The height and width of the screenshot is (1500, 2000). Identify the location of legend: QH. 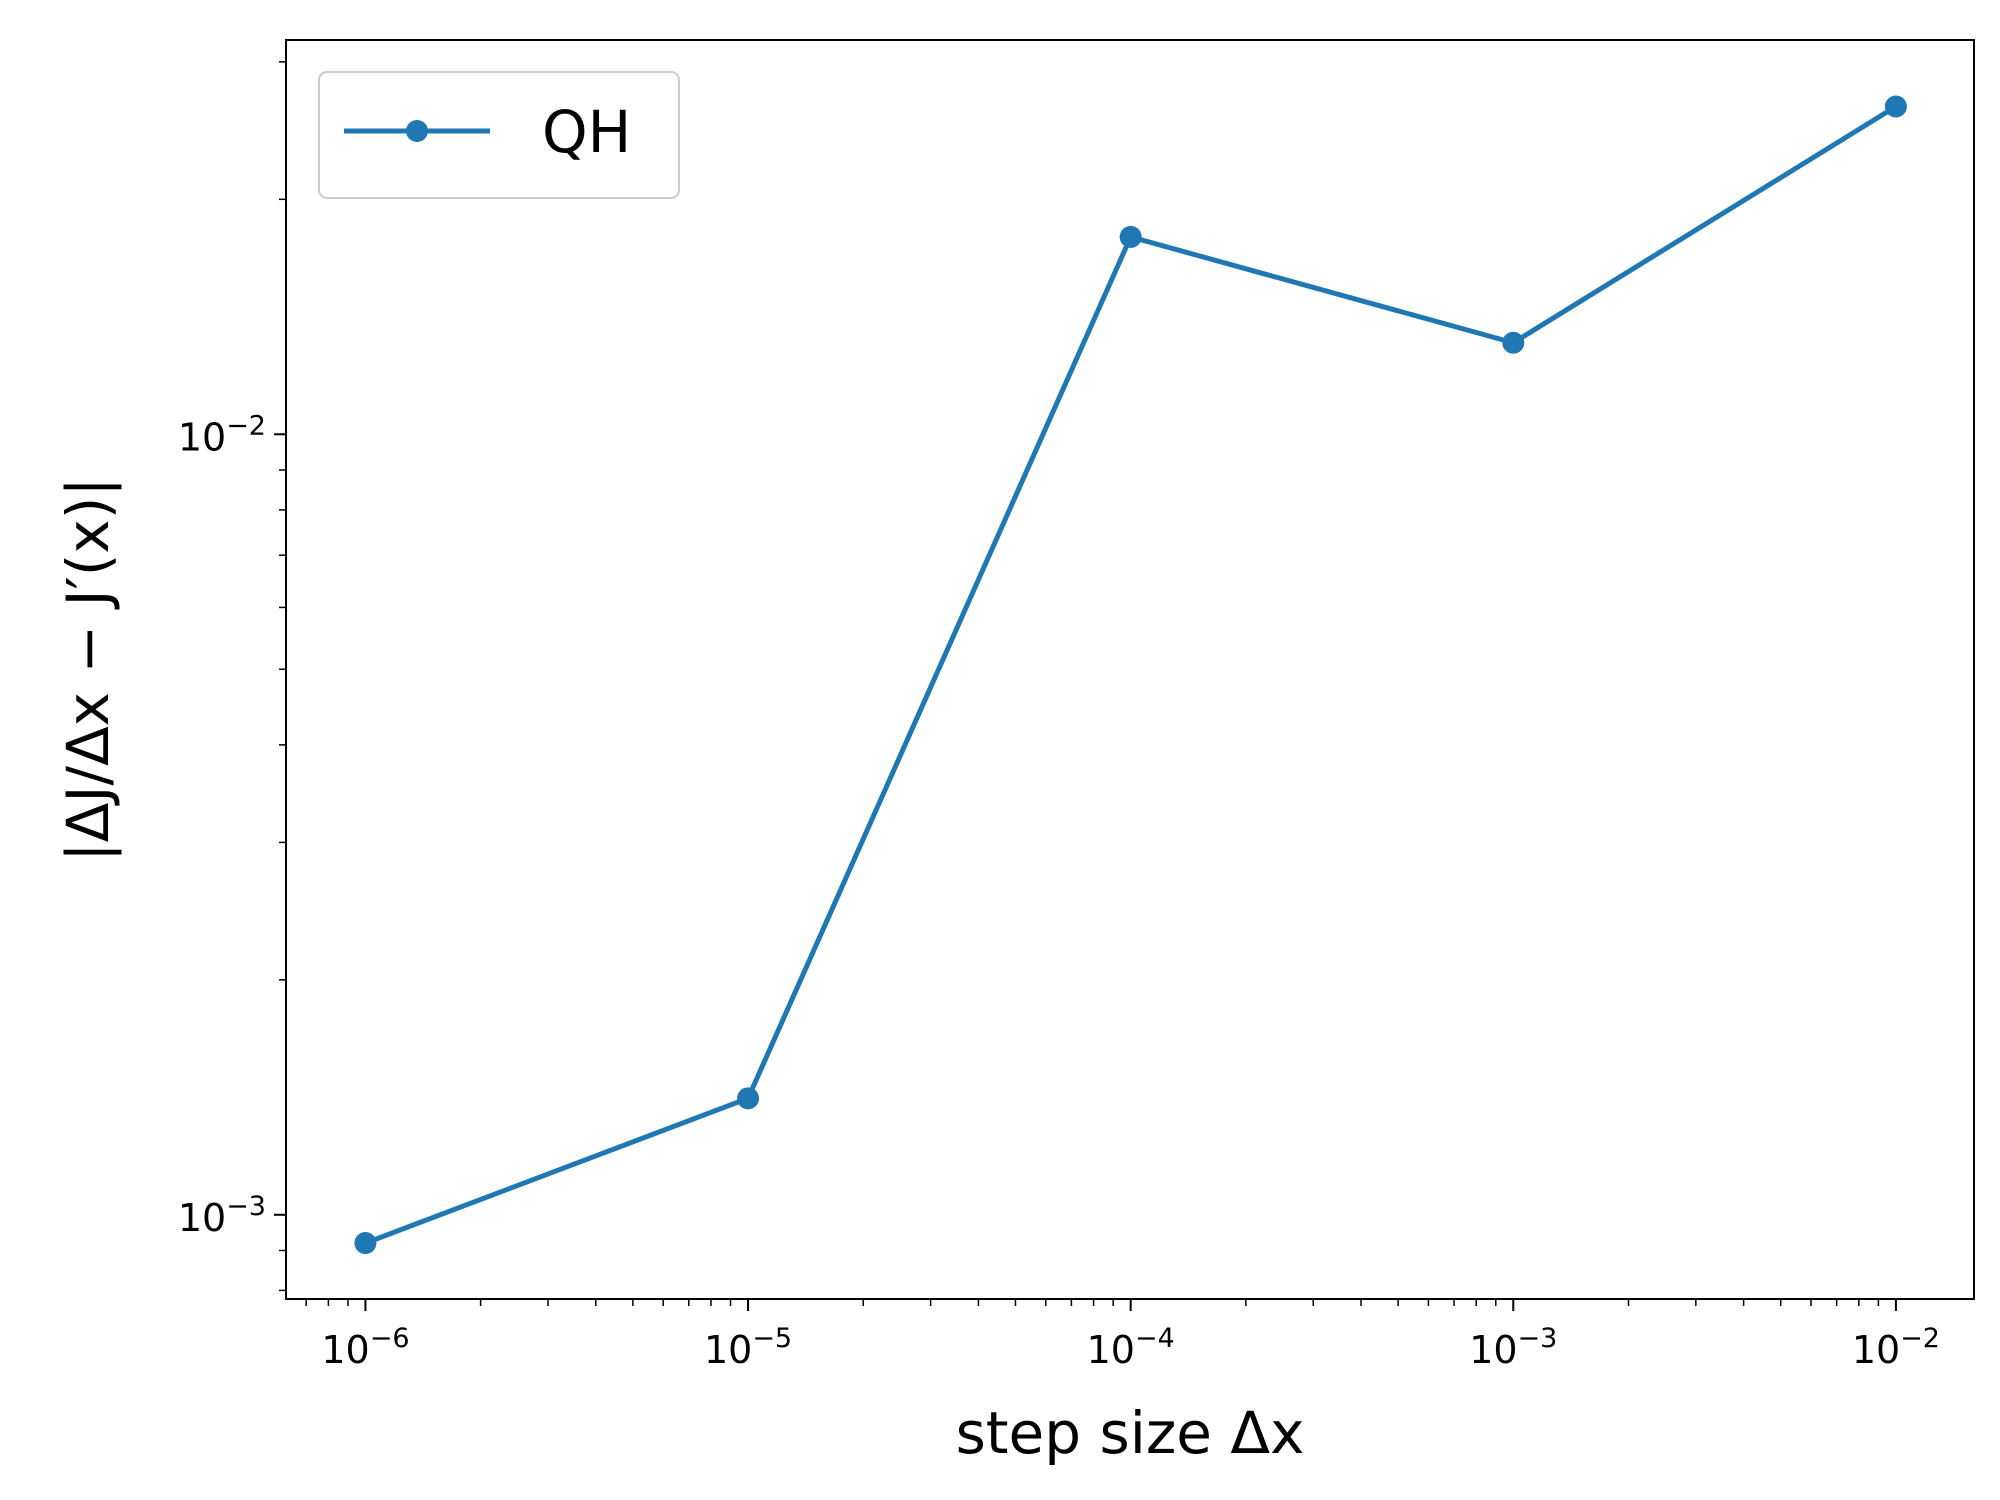
(499, 135).